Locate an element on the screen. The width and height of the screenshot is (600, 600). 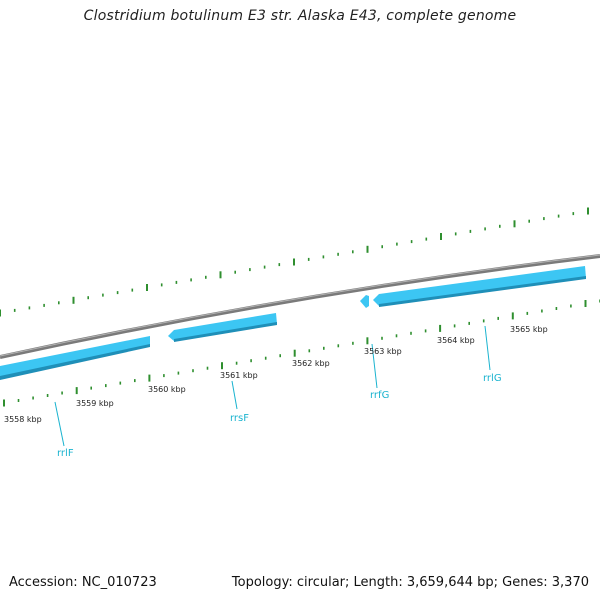
gene-rrsF-arrow is located at coordinates (222, 327).